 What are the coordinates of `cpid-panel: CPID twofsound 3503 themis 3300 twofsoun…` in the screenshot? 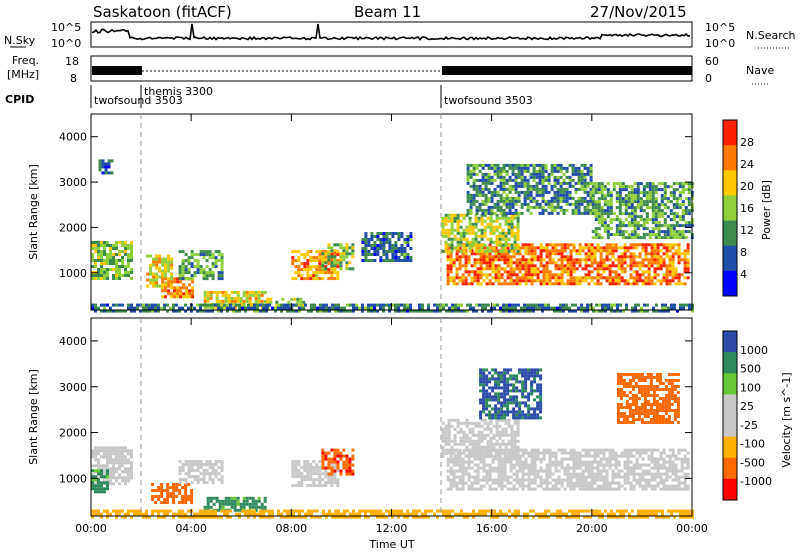 It's located at (269, 96).